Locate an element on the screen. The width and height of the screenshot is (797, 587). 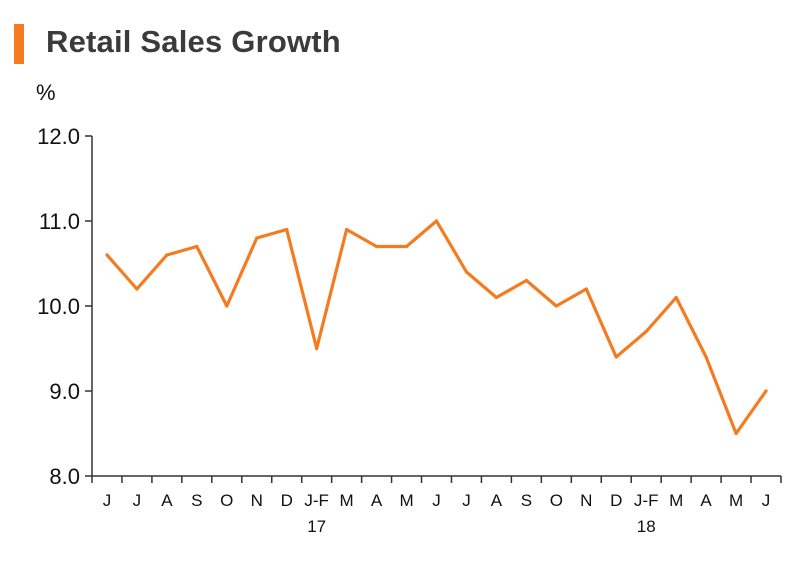
y-tick-label: 12.0 is located at coordinates (58, 136).